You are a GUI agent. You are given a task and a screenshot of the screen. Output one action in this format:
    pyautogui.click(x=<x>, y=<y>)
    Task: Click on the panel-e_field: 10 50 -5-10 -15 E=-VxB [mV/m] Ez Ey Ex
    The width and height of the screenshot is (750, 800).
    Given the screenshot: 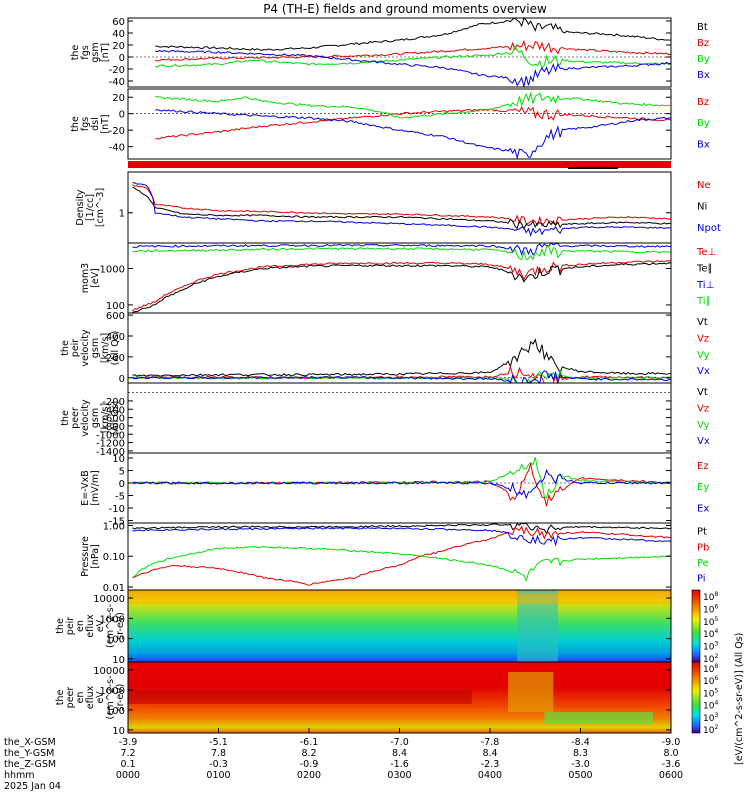 What is the action you would take?
    pyautogui.click(x=394, y=490)
    